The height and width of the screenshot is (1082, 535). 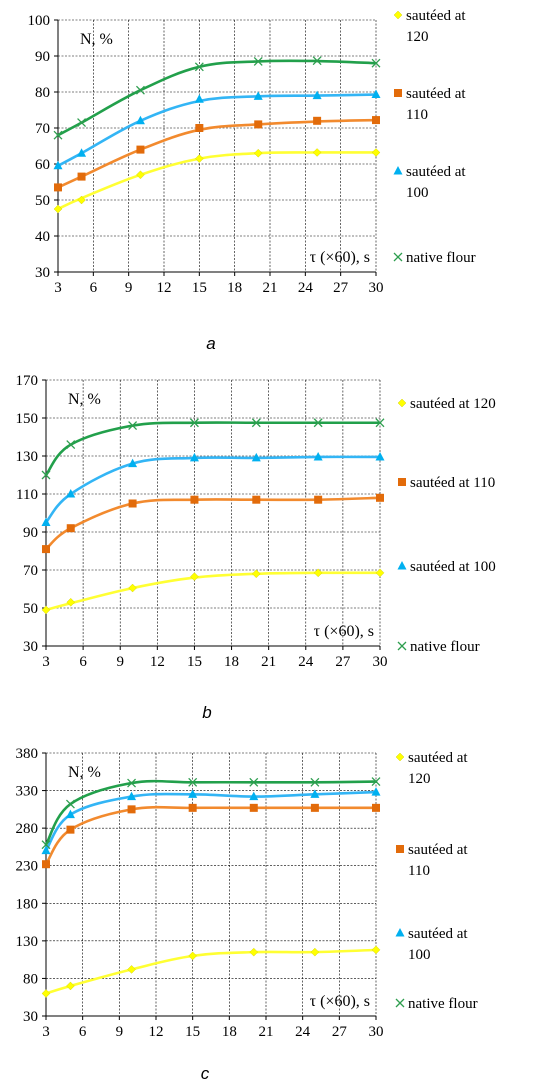 I want to click on legend-item-0: sautéed at 120, so click(x=429, y=26).